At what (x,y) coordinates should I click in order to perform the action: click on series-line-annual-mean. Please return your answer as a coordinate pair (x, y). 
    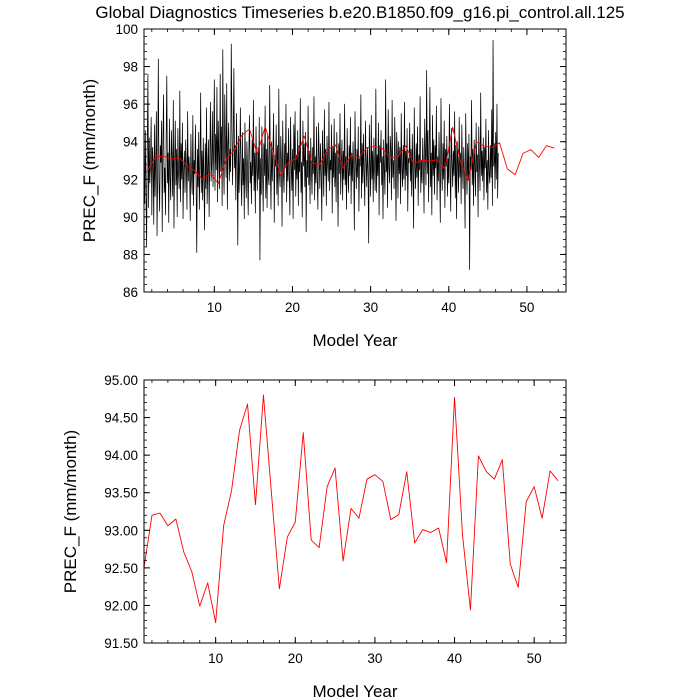
    Looking at the image, I should click on (351, 155).